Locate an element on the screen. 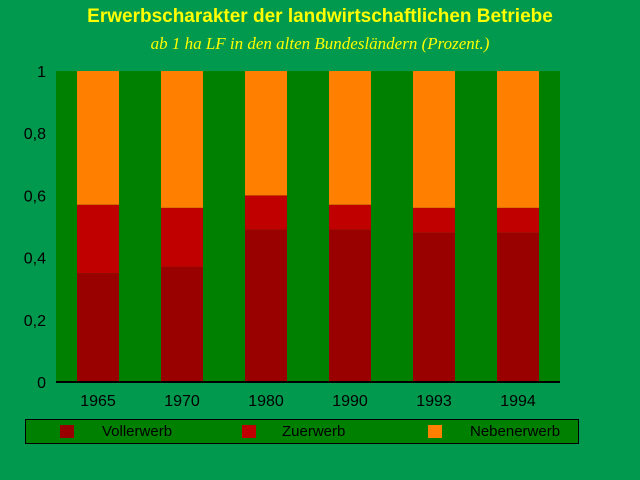 The width and height of the screenshot is (640, 480). bar-vollerwerb-1980 is located at coordinates (266, 305).